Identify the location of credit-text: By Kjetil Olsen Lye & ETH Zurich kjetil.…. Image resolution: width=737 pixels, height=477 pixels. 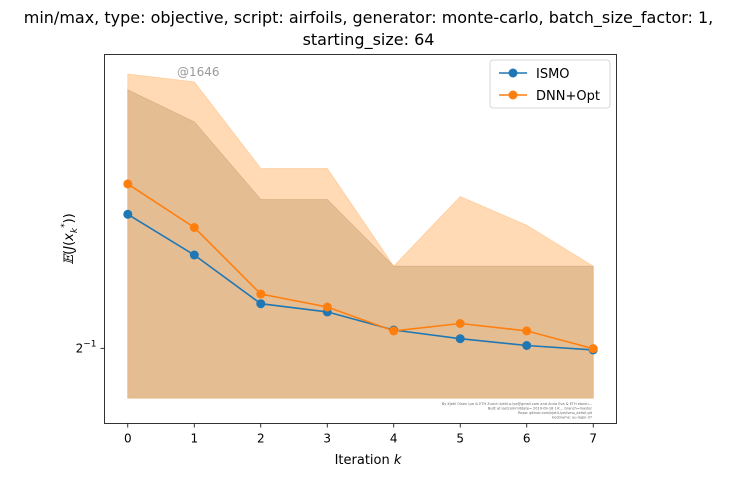
(517, 411).